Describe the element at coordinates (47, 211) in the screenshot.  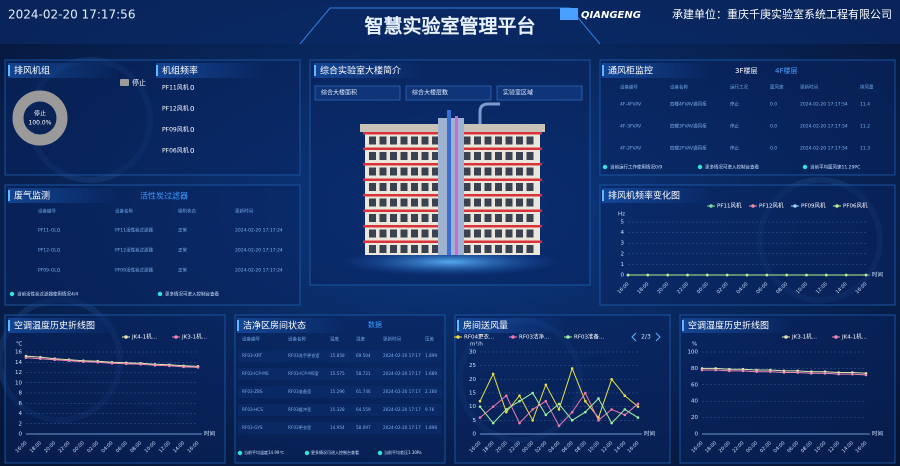
I see `column-header: 设备编号` at that location.